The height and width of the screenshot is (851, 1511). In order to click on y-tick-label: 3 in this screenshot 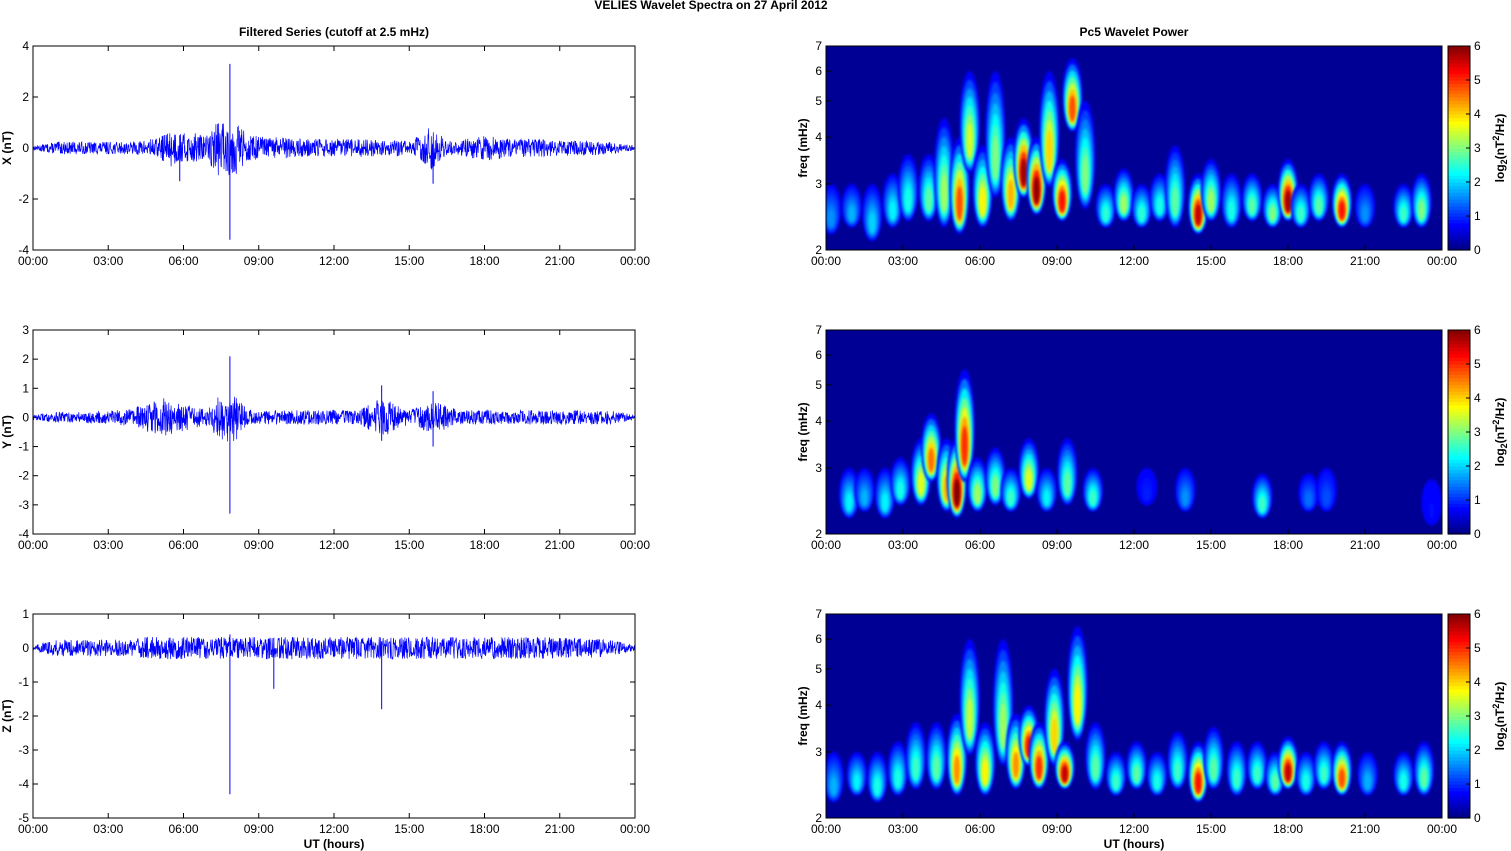, I will do `click(818, 184)`.